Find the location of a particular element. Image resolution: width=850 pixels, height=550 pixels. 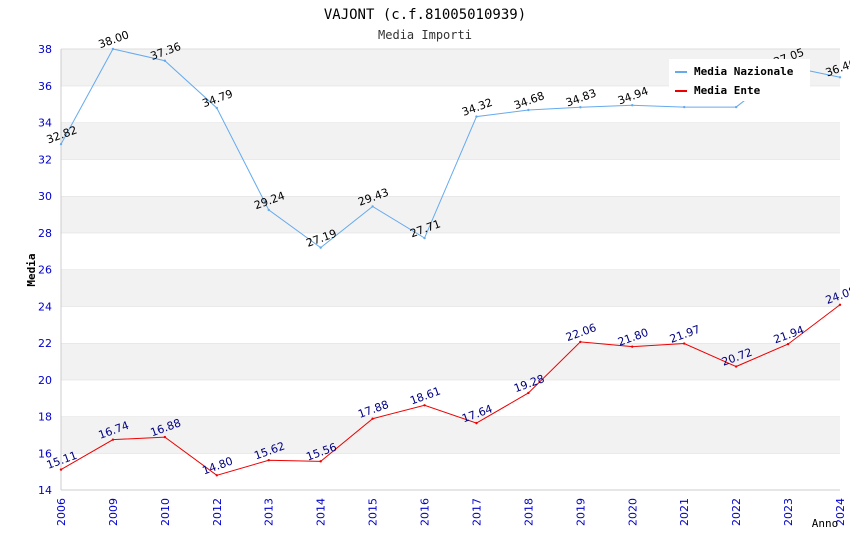

x-tick-label: 2020 is located at coordinates (632, 512).